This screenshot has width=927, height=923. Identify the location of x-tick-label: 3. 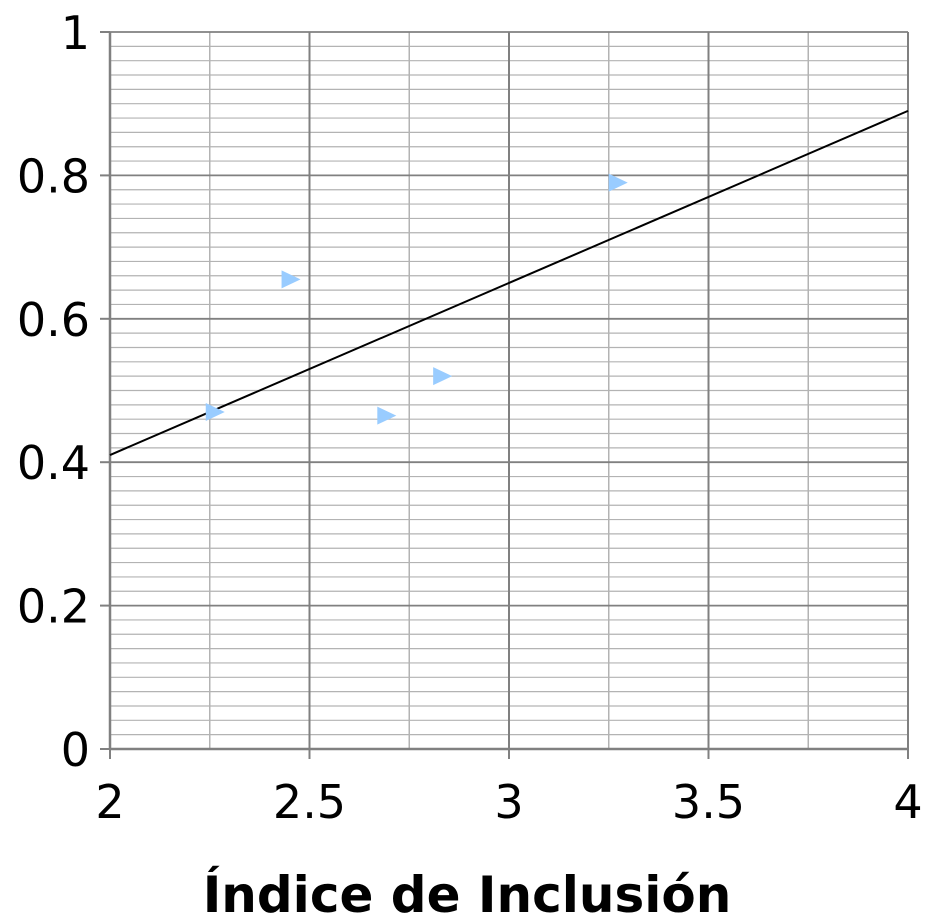
(508, 802).